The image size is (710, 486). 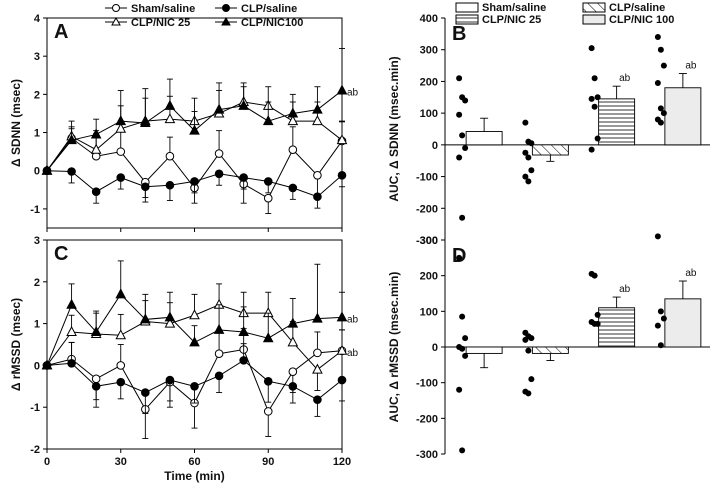 What do you see at coordinates (272, 23) in the screenshot?
I see `legend-left-nic100: CLP/NIC100` at bounding box center [272, 23].